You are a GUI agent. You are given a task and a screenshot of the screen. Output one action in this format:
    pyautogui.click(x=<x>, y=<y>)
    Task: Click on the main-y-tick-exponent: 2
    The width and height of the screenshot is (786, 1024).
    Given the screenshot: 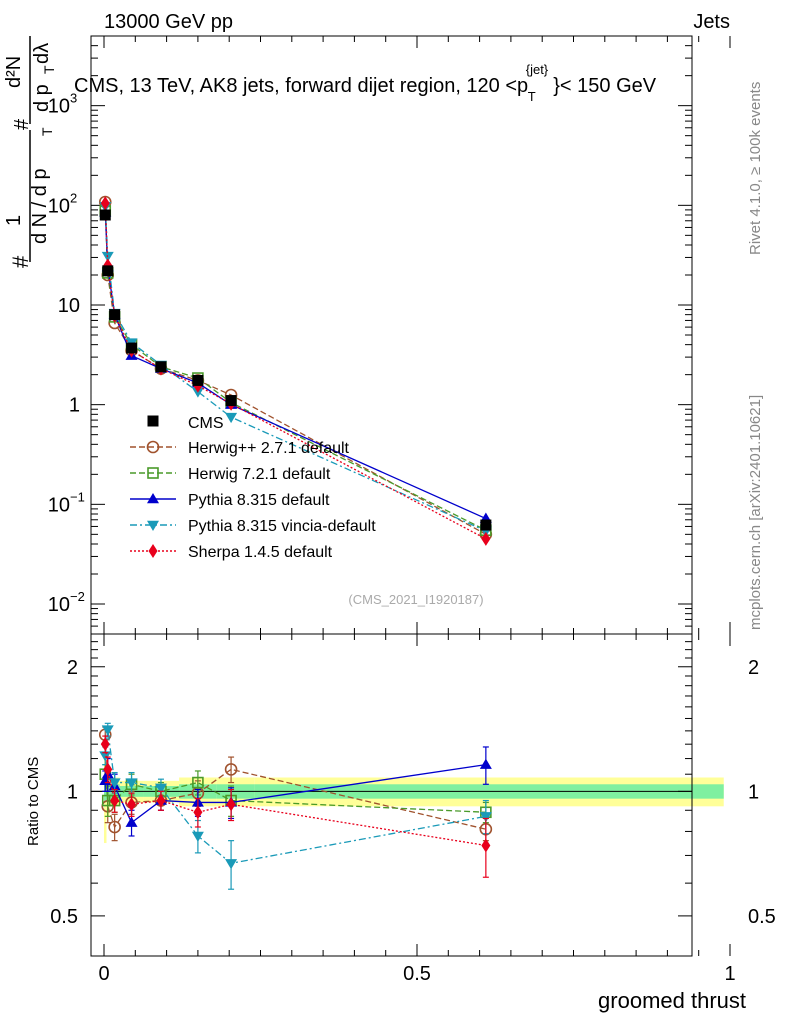 What is the action you would take?
    pyautogui.click(x=73, y=197)
    